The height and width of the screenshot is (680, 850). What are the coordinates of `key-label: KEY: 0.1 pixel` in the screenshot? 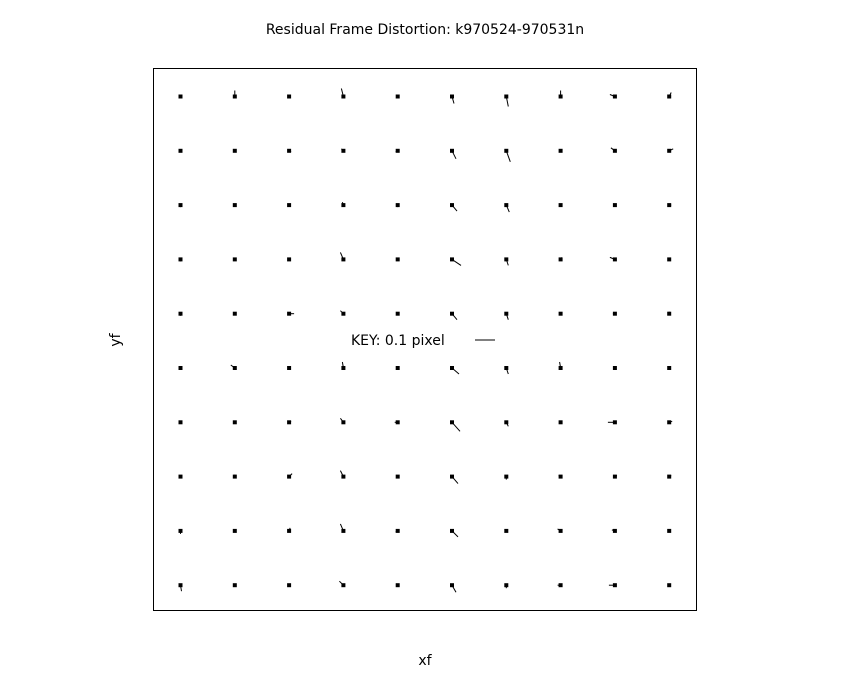 It's located at (398, 341).